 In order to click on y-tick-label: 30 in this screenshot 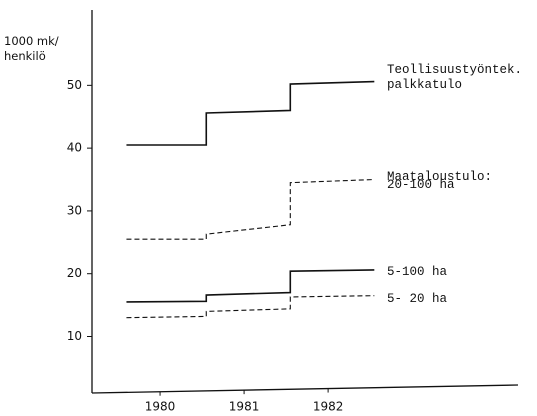, I will do `click(74, 210)`.